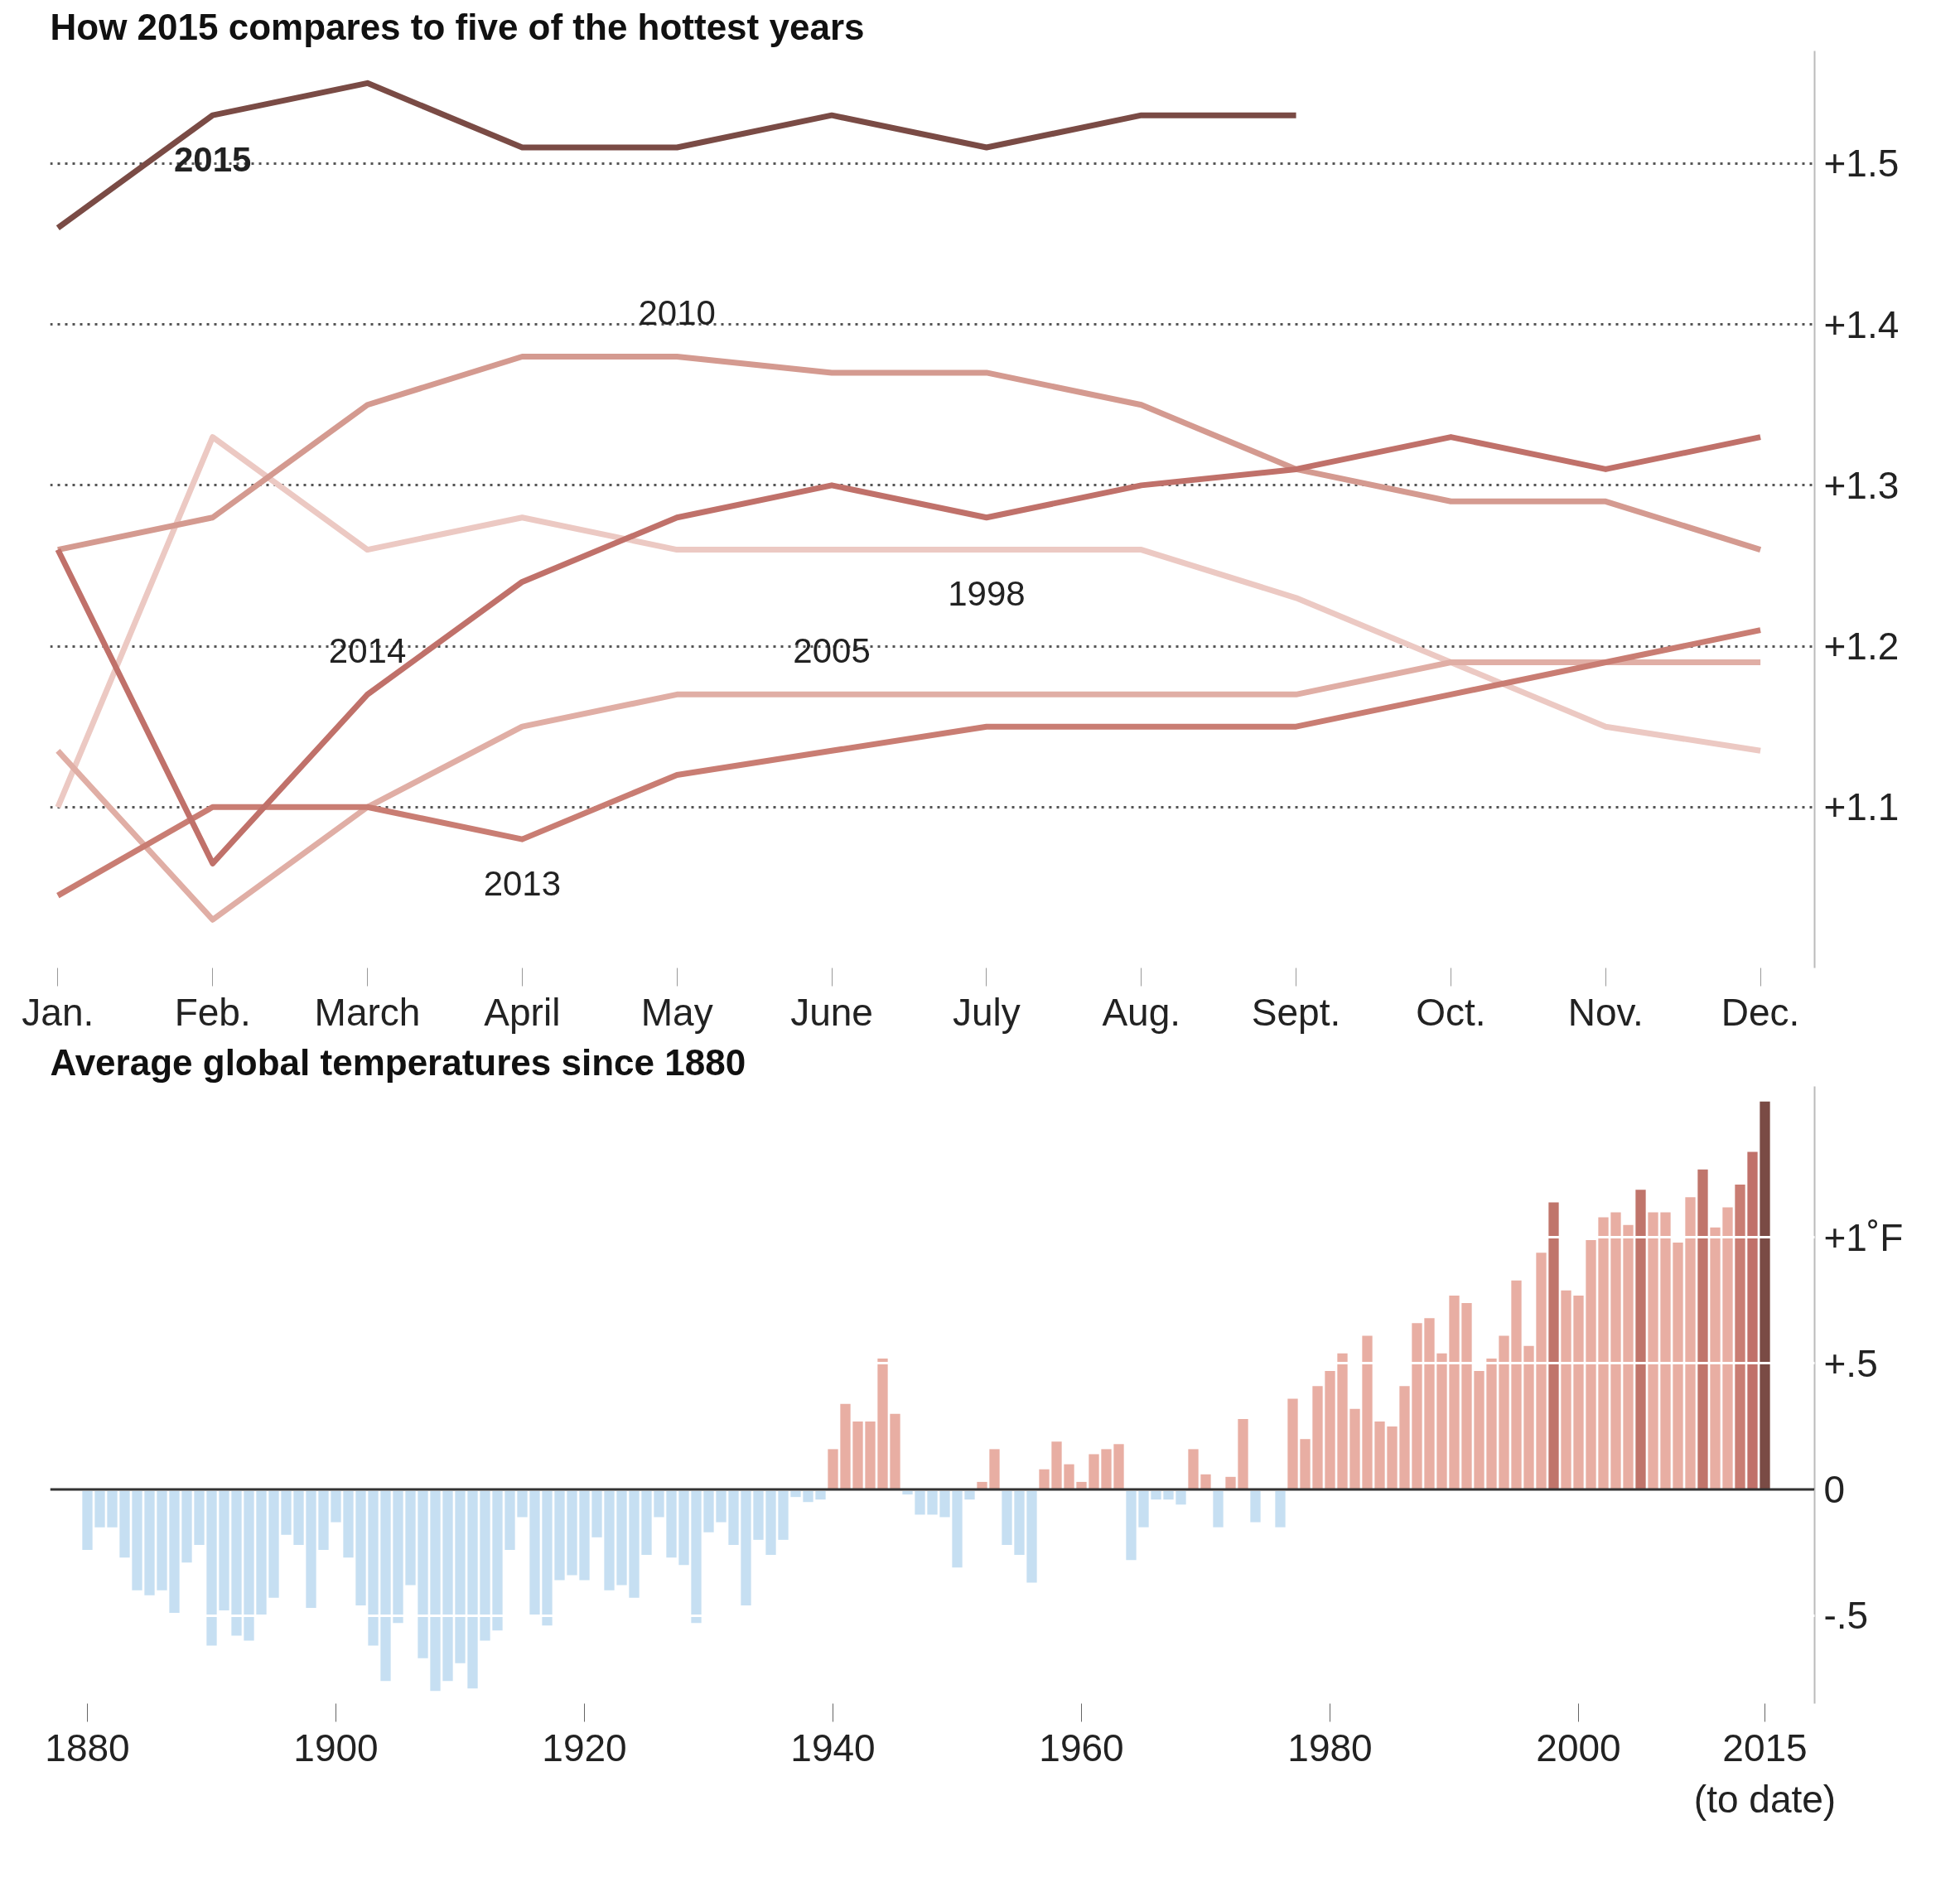  I want to click on x-tick-label: Sept., so click(1296, 1012).